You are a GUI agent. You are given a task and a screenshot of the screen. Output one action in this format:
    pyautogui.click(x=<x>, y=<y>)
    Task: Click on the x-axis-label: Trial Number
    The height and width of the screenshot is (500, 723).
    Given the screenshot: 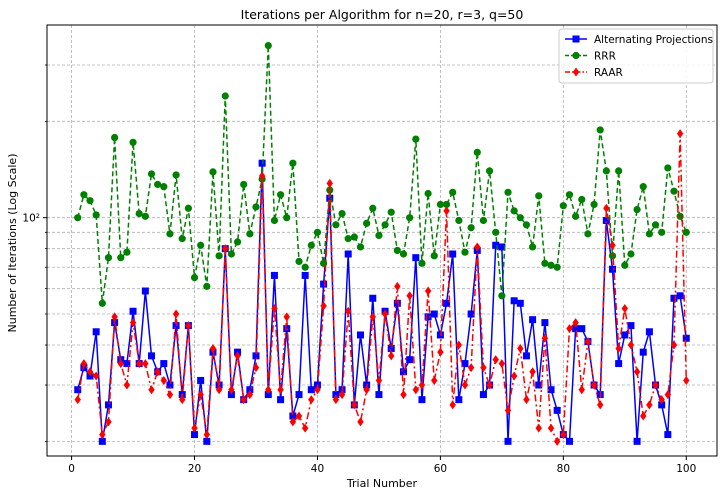 What is the action you would take?
    pyautogui.click(x=382, y=483)
    